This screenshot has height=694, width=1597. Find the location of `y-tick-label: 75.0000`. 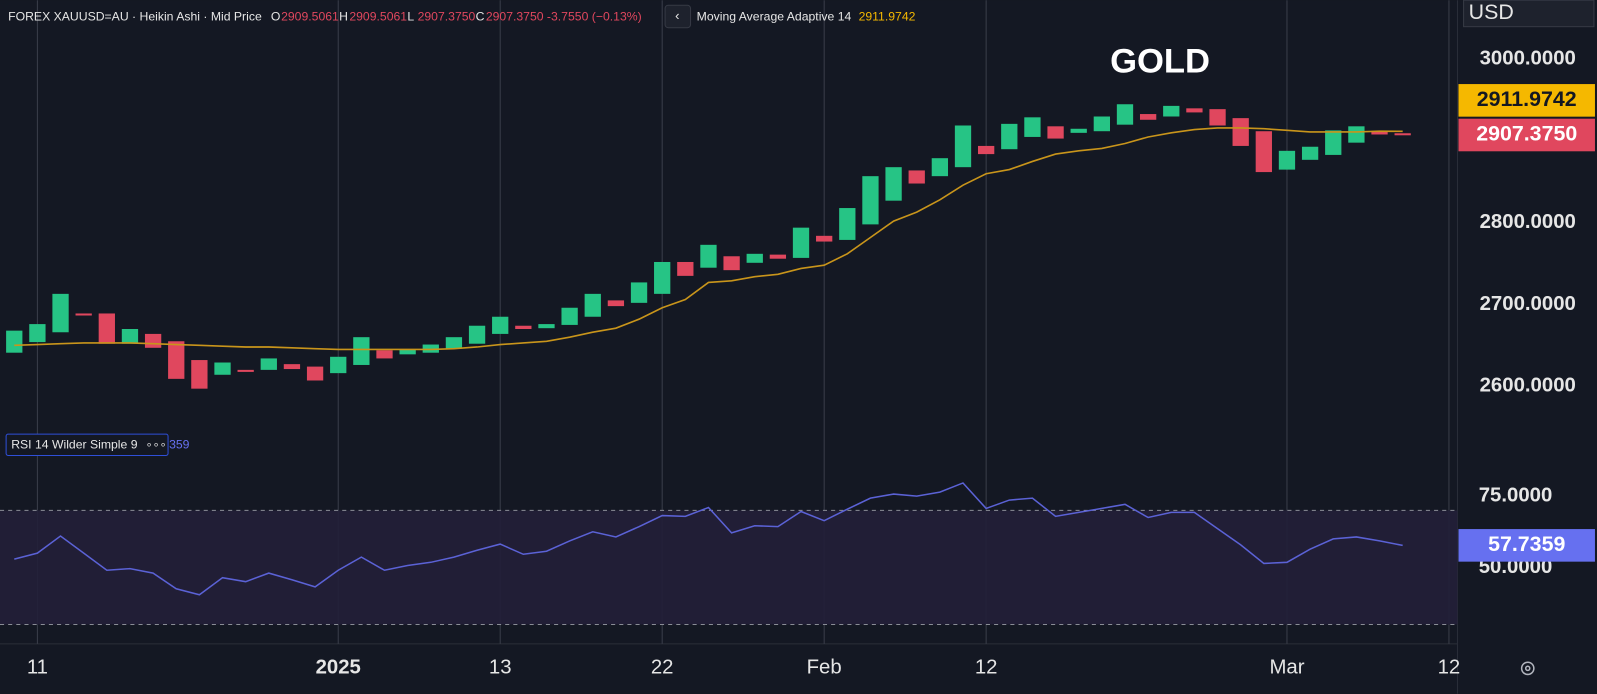

y-tick-label: 75.0000 is located at coordinates (1516, 495).